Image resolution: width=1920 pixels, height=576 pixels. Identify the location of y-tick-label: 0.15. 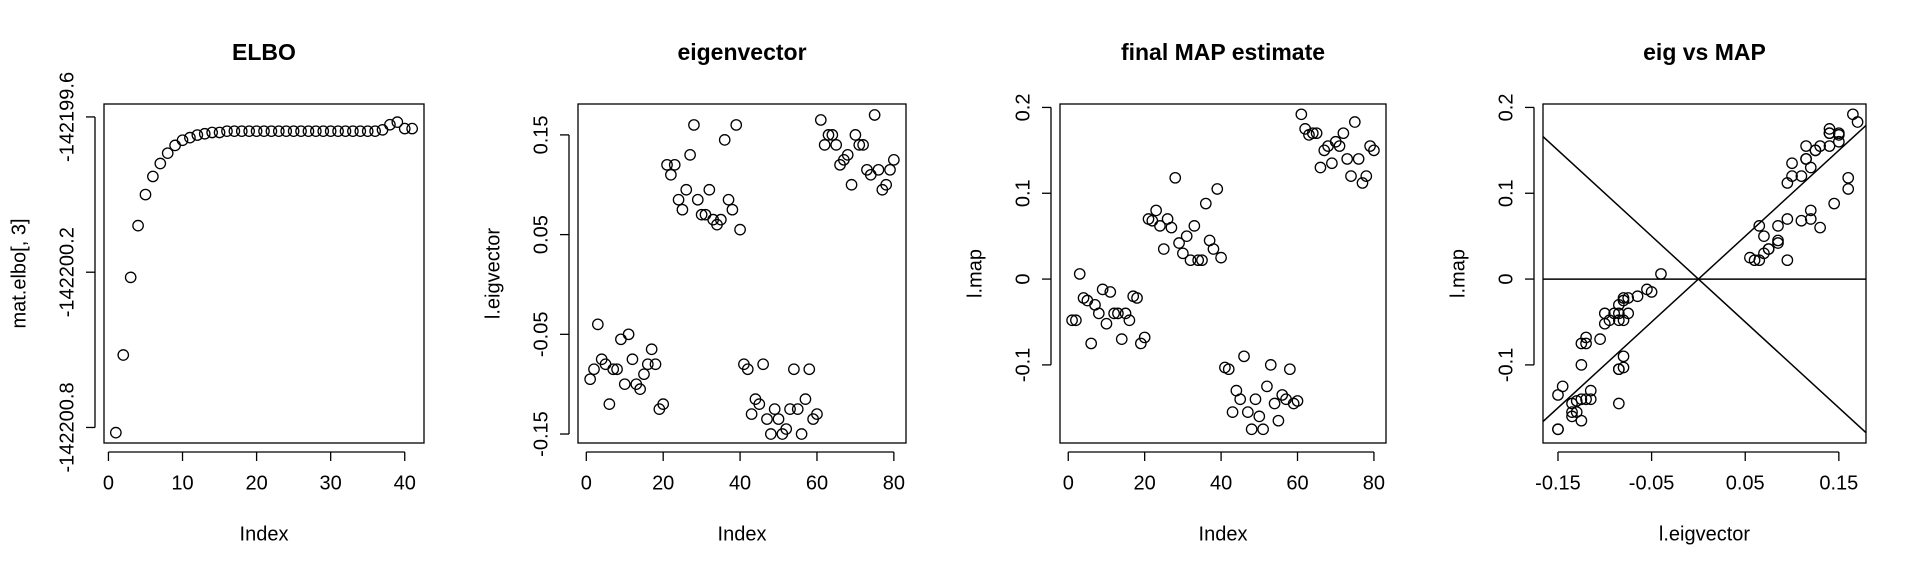
(541, 134).